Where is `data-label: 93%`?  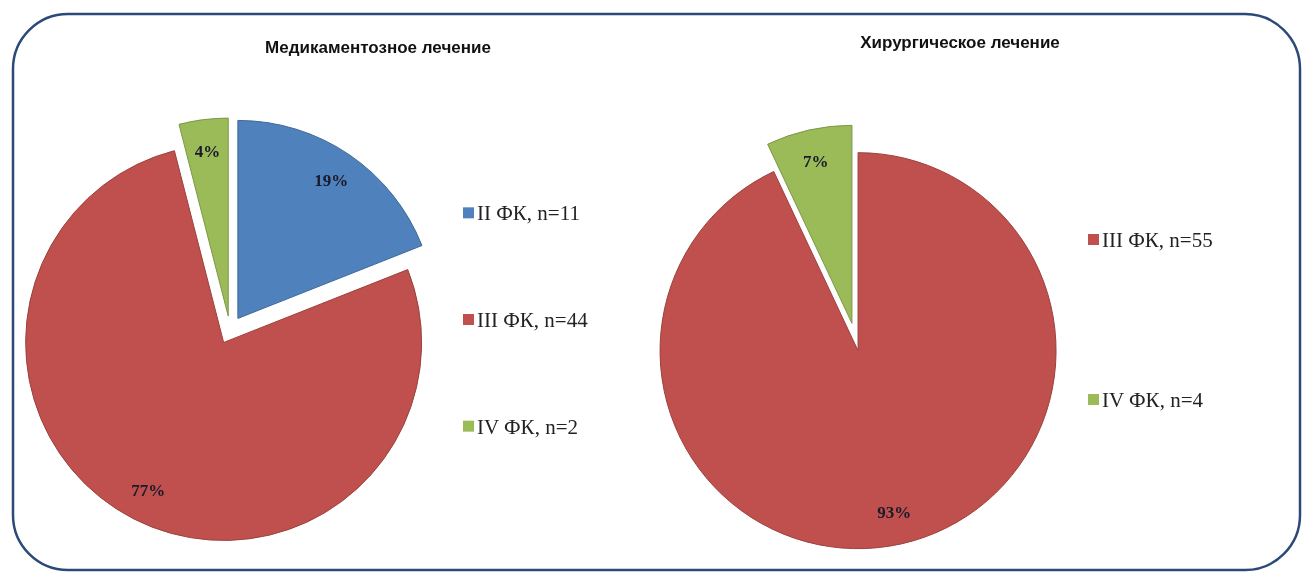 data-label: 93% is located at coordinates (894, 513).